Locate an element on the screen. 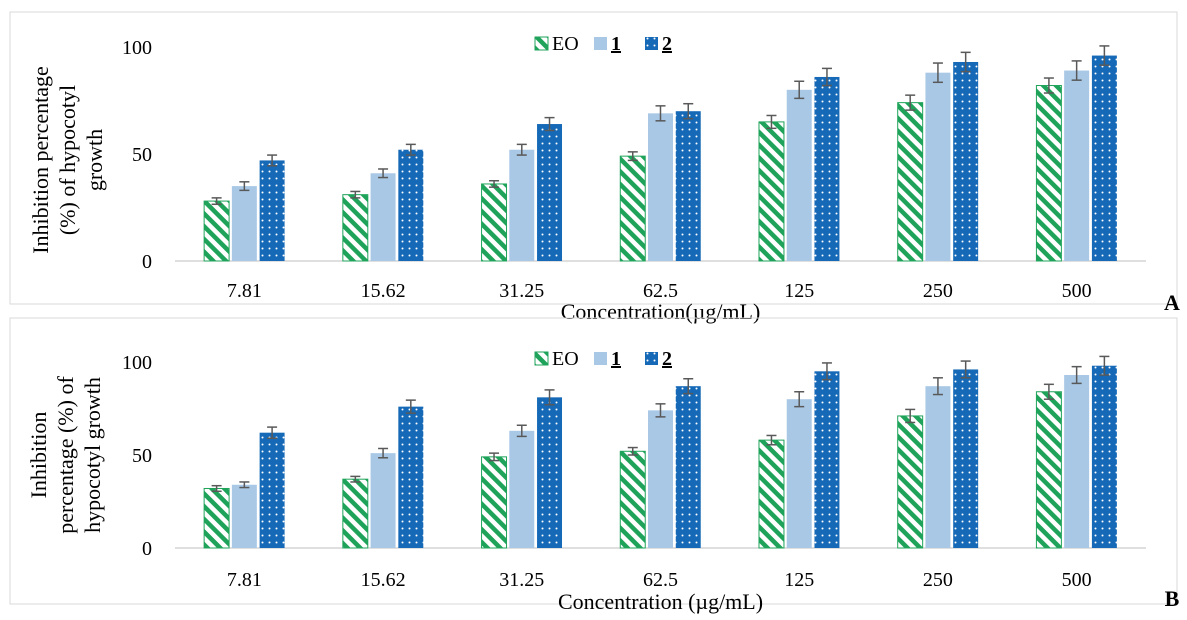 The image size is (1187, 620). y-axis-label: percentage (%) of is located at coordinates (65, 455).